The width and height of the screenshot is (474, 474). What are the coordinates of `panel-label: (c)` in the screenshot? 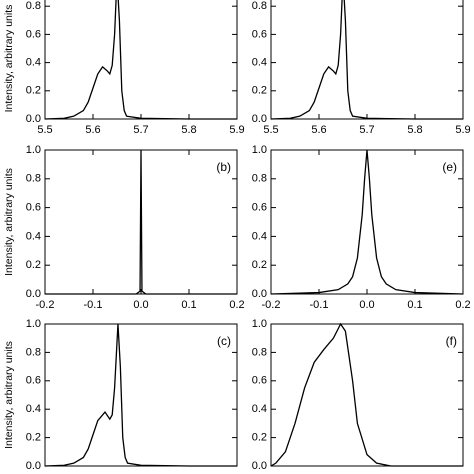 It's located at (224, 341).